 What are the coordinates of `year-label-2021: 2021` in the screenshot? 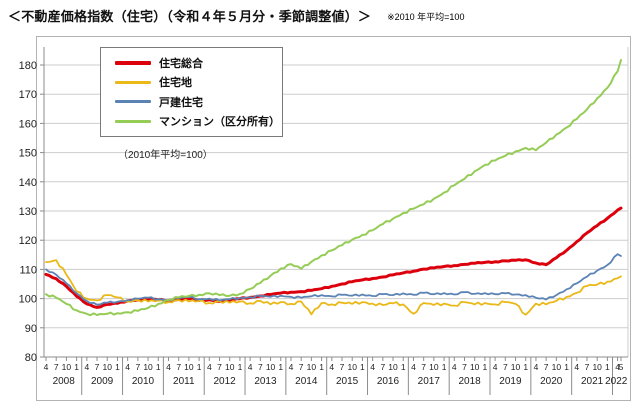 It's located at (592, 381).